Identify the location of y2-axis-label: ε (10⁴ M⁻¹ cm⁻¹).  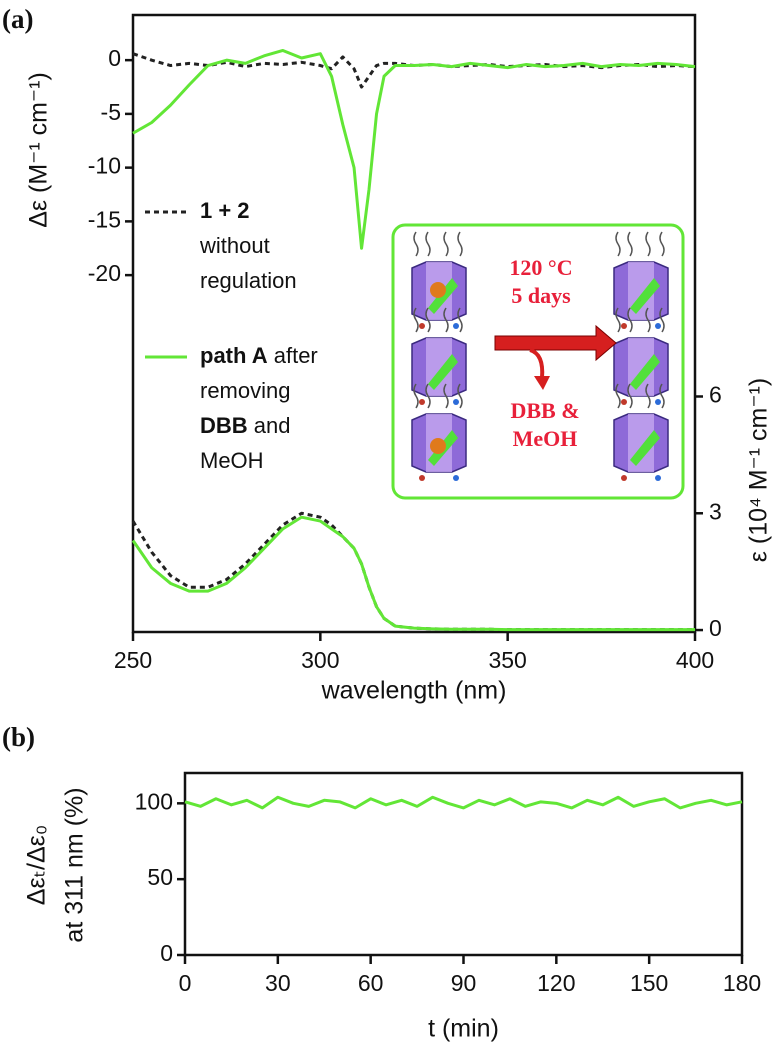
(759, 470).